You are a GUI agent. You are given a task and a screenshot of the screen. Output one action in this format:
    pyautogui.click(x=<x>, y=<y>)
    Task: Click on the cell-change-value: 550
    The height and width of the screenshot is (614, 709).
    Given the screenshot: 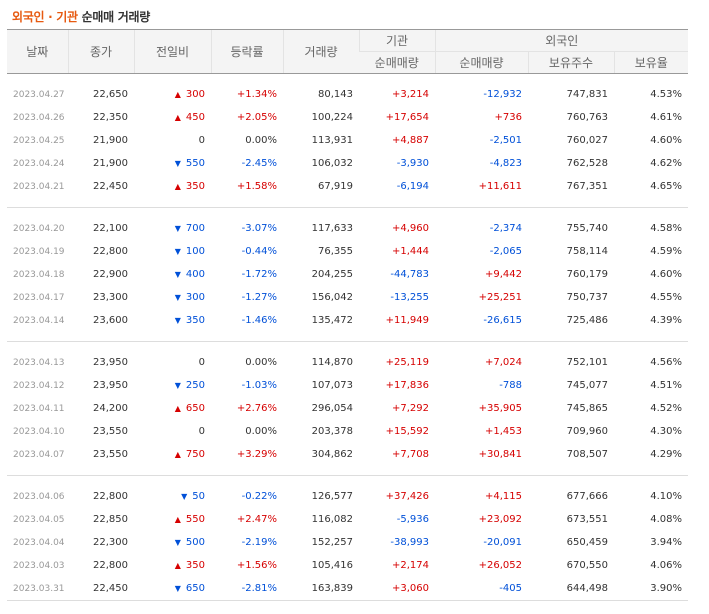 What is the action you would take?
    pyautogui.click(x=195, y=519)
    